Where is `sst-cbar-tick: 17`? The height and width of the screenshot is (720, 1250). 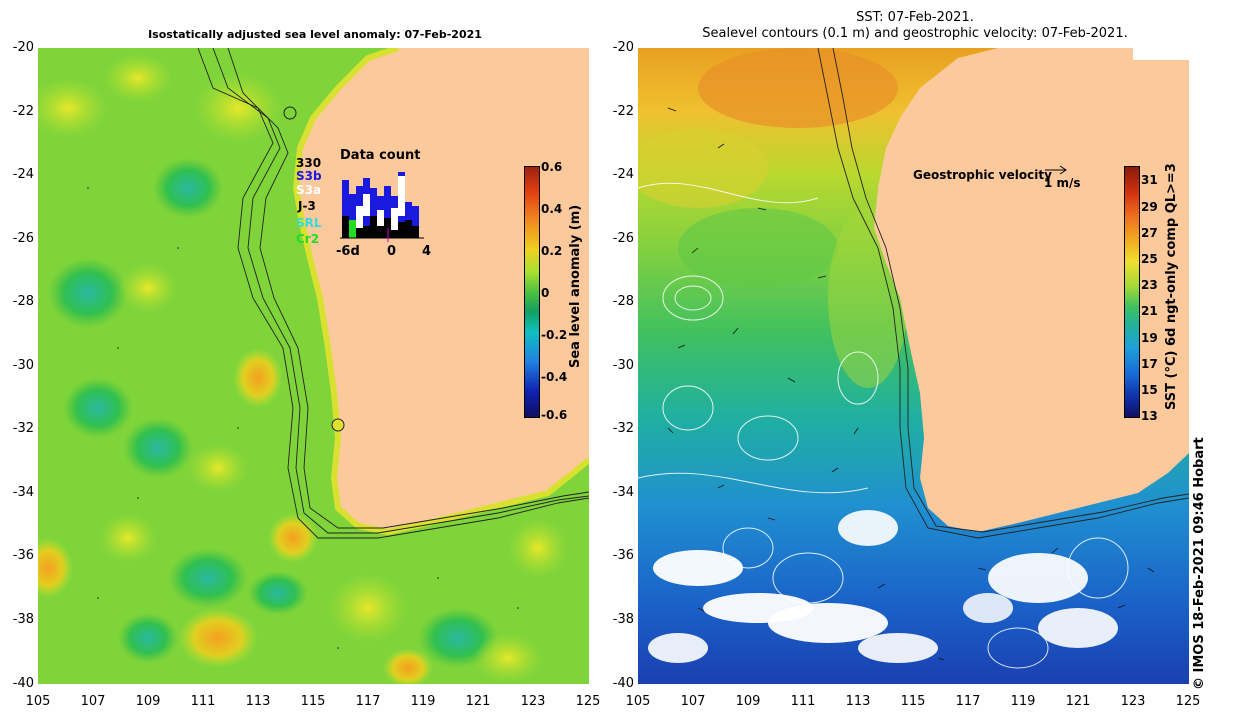
sst-cbar-tick: 17 is located at coordinates (1149, 364).